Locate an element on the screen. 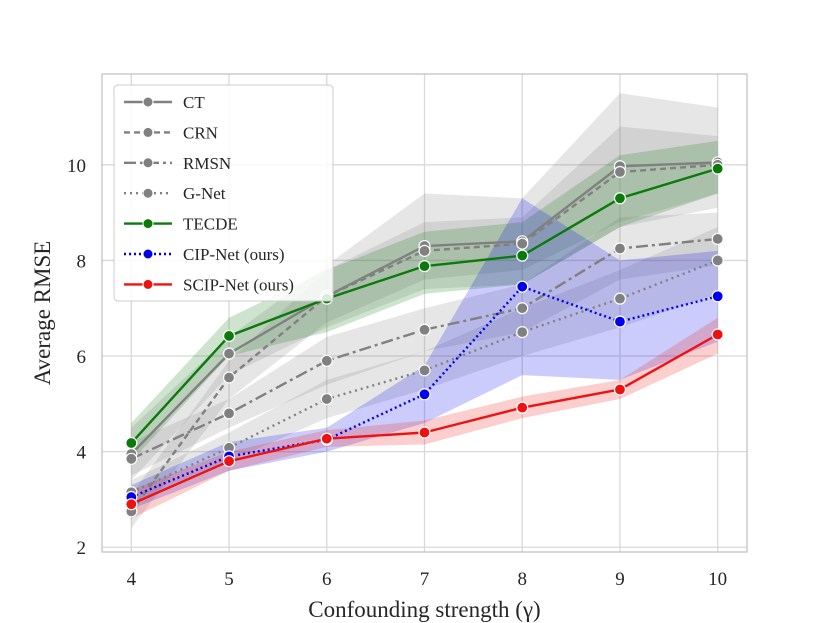 Image resolution: width=830 pixels, height=623 pixels. legend-label: CT is located at coordinates (194, 102).